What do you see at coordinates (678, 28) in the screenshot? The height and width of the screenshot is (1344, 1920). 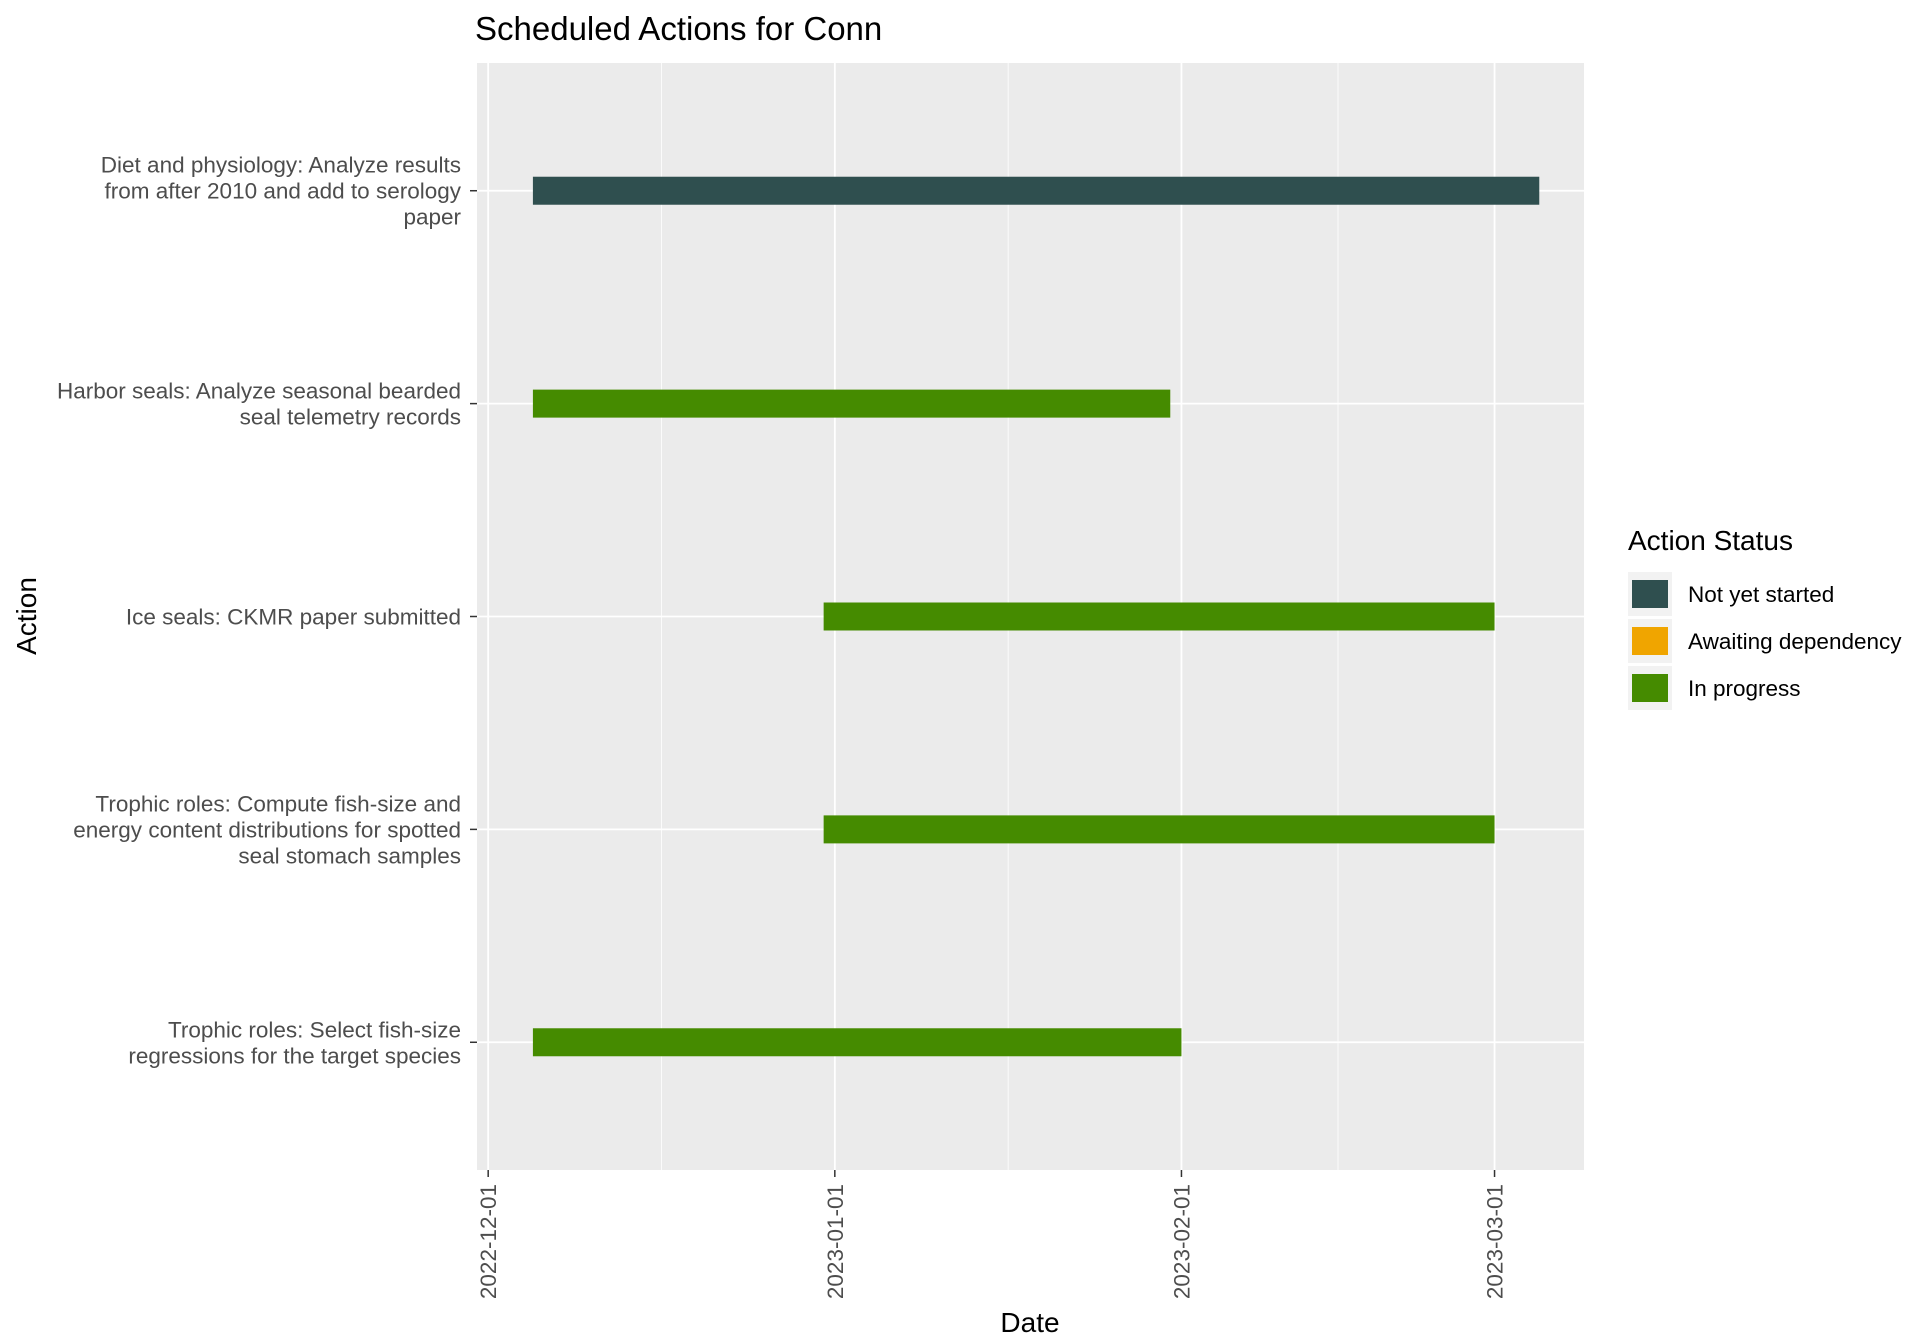 I see `chart-title: Scheduled Actions for Conn` at bounding box center [678, 28].